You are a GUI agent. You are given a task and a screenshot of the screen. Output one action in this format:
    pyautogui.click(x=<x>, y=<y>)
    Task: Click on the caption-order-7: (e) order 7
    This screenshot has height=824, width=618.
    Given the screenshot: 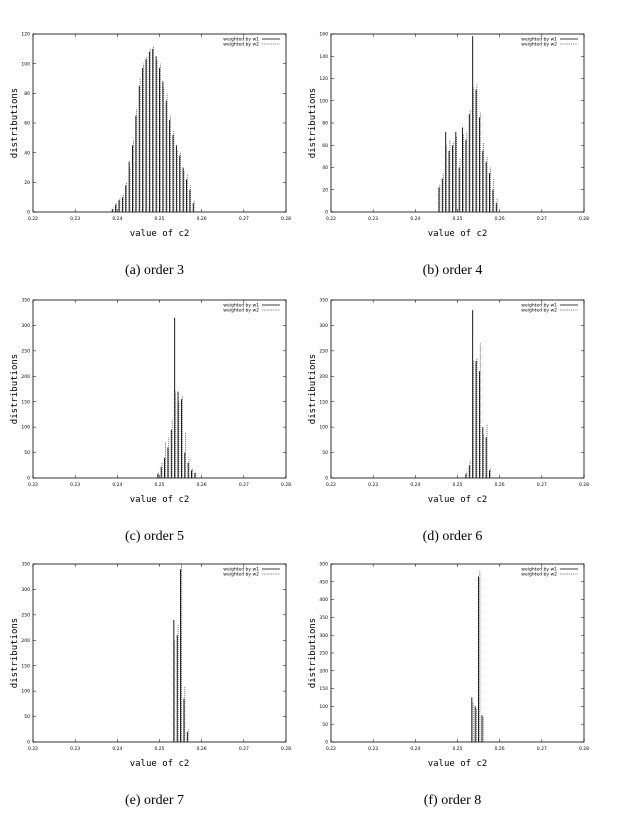 What is the action you would take?
    pyautogui.click(x=154, y=800)
    